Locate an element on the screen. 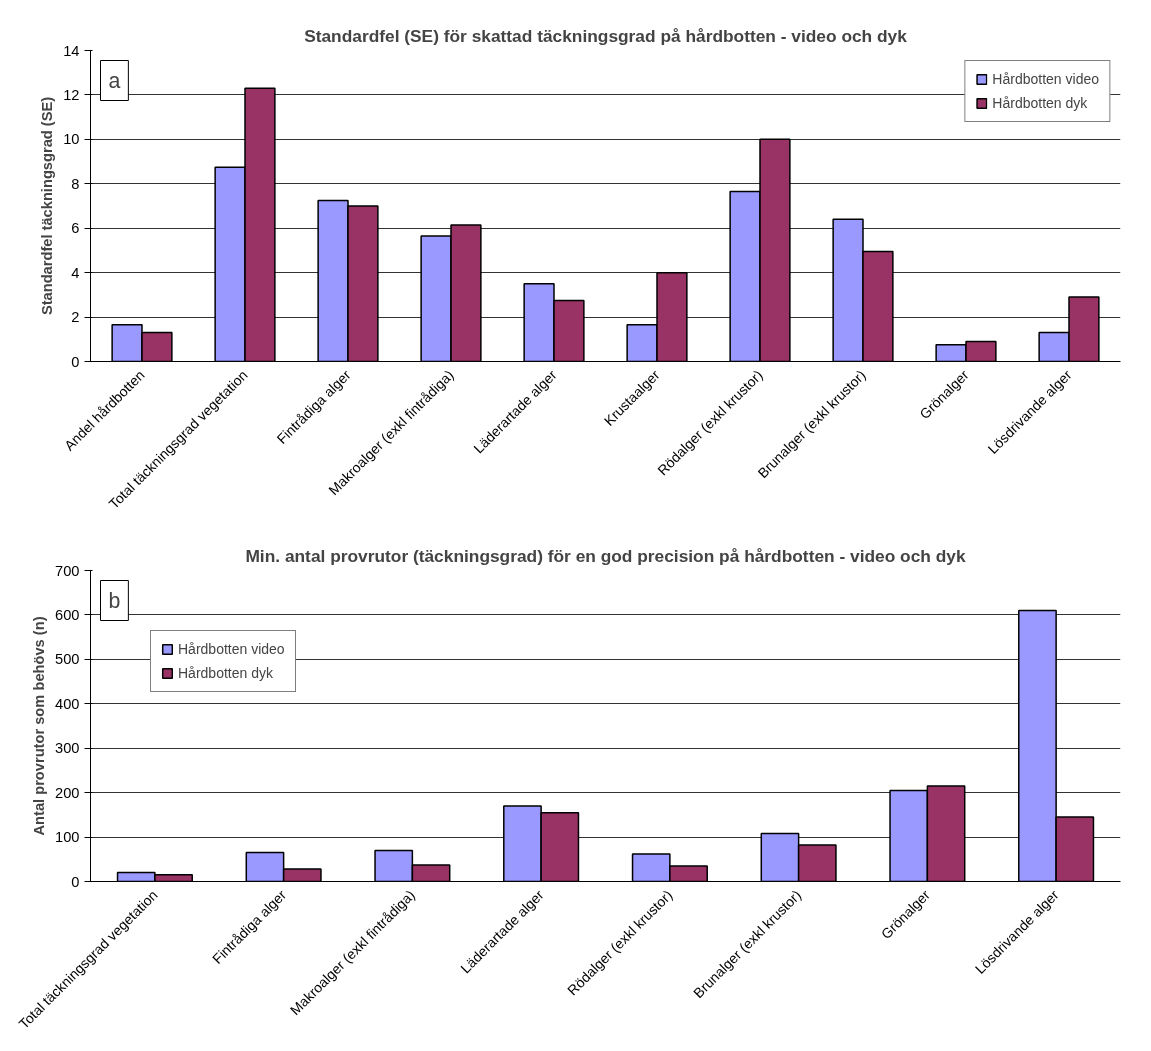  annotation: a is located at coordinates (114, 80).